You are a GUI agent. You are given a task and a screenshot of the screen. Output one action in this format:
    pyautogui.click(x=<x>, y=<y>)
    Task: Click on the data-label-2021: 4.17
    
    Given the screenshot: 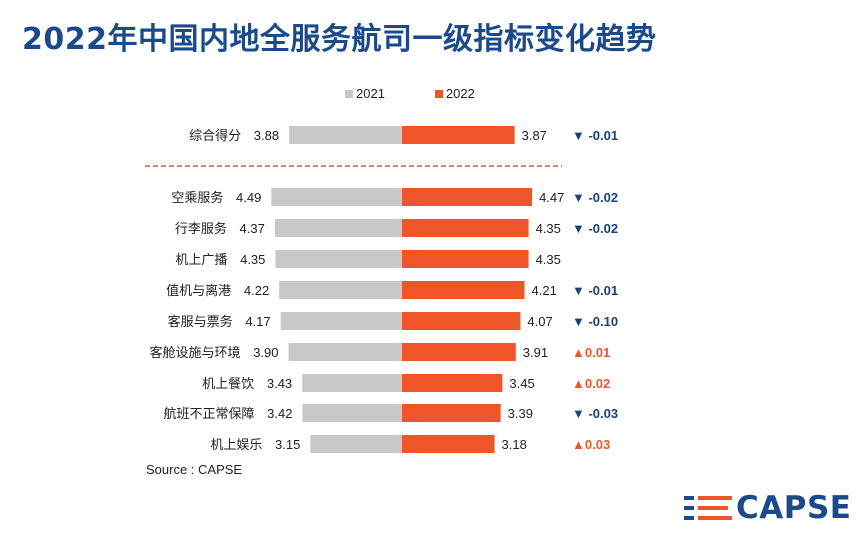 What is the action you would take?
    pyautogui.click(x=257, y=321)
    